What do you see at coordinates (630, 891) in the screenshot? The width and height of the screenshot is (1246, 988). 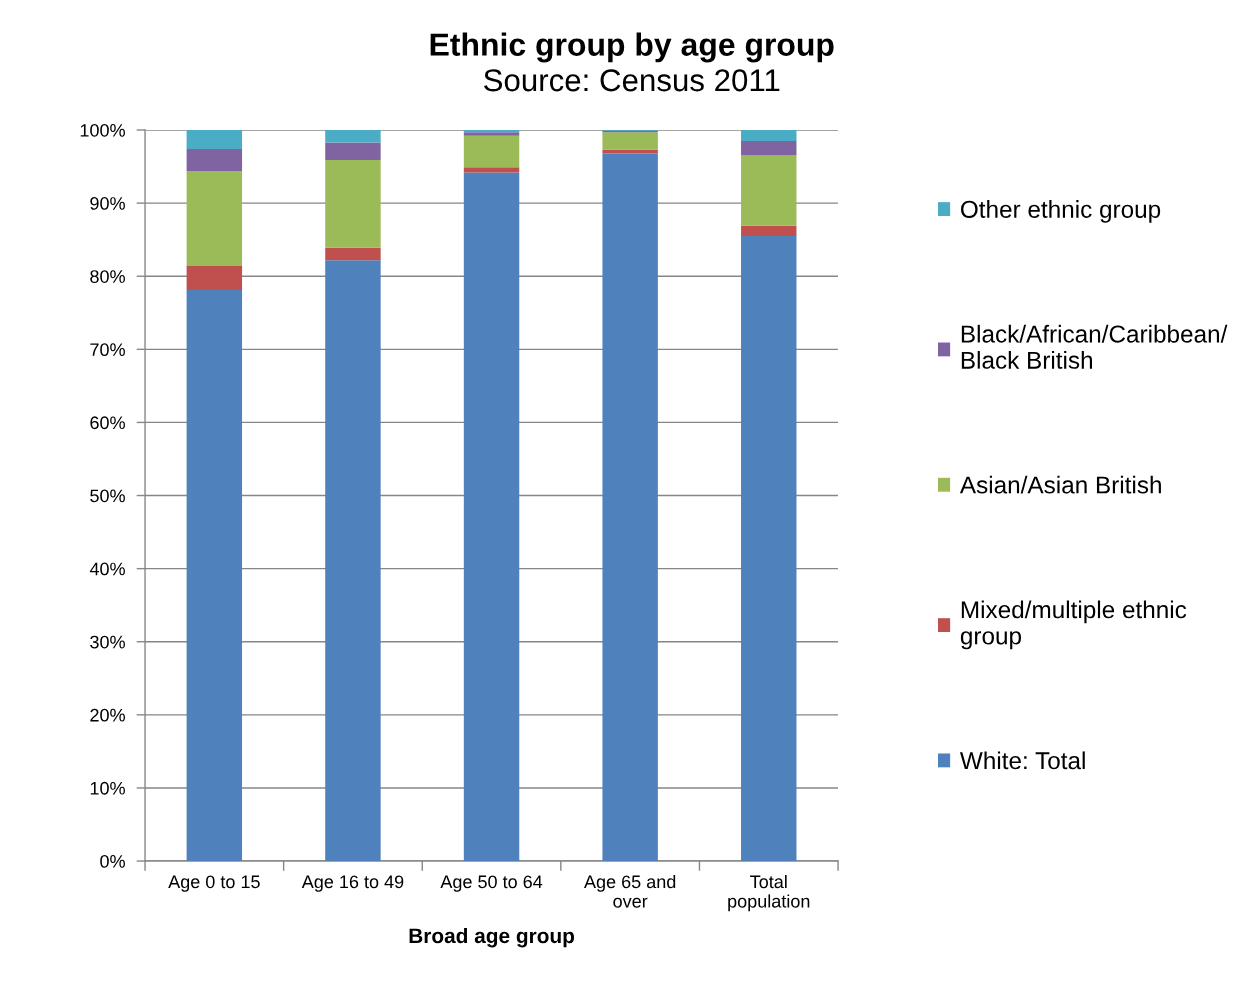 I see `x-tick-label: Age 65 and over` at bounding box center [630, 891].